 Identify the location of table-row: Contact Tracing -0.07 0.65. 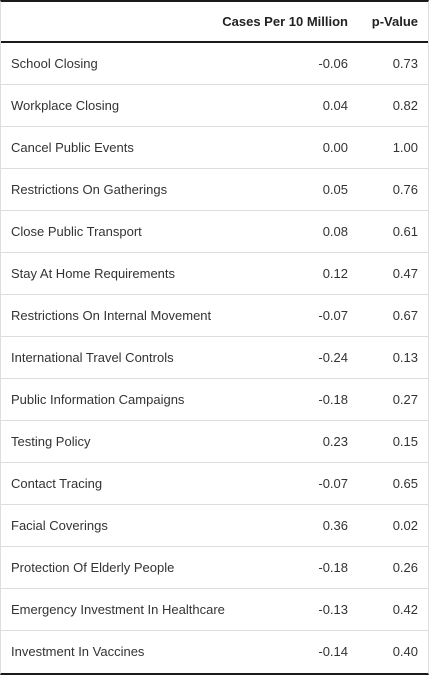
(214, 483).